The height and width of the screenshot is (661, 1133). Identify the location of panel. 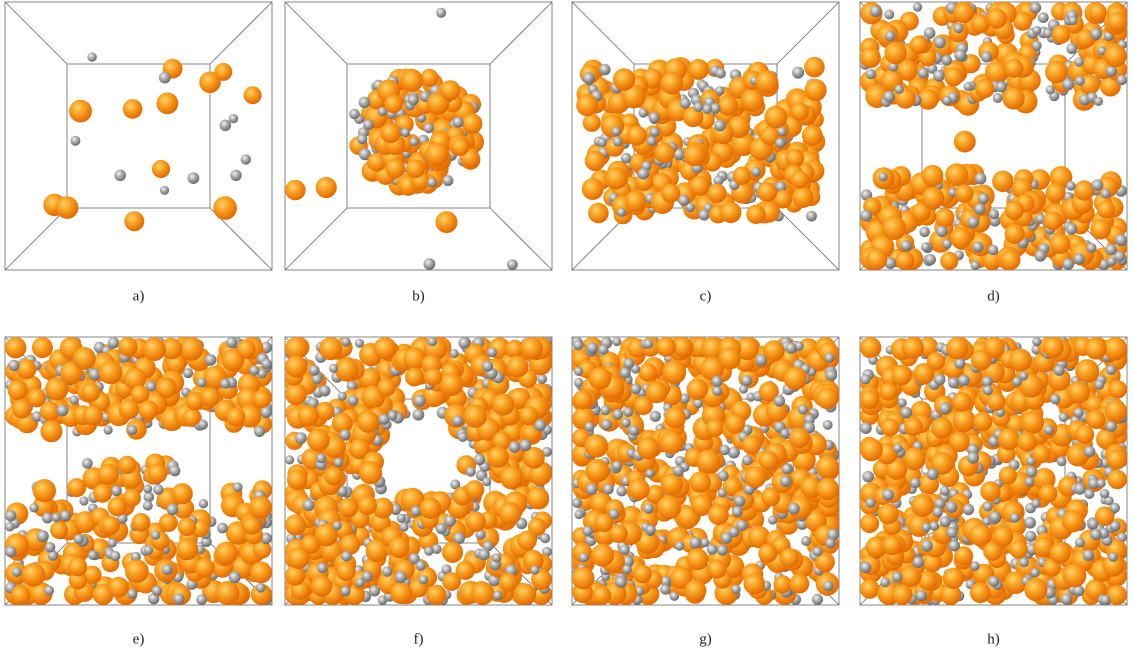
(418, 136).